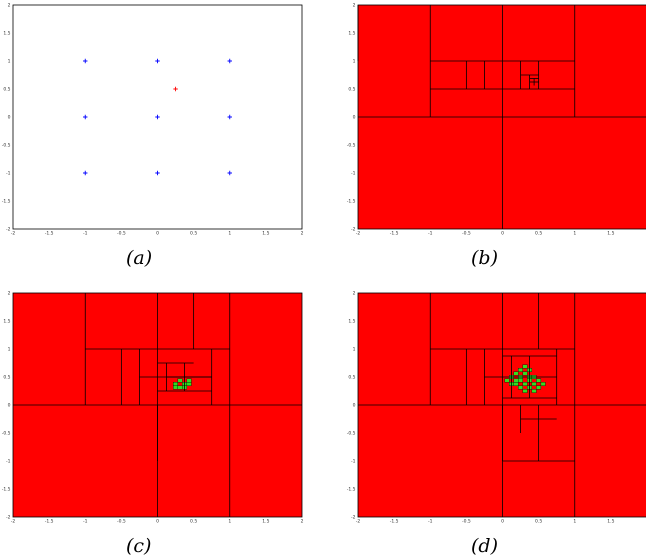  Describe the element at coordinates (139, 546) in the screenshot. I see `caption-c: (c)` at that location.